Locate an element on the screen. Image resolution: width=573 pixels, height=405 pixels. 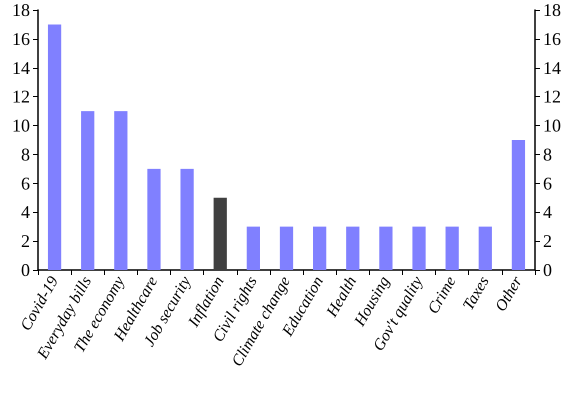
y-tick-label: 2 is located at coordinates (25, 241).